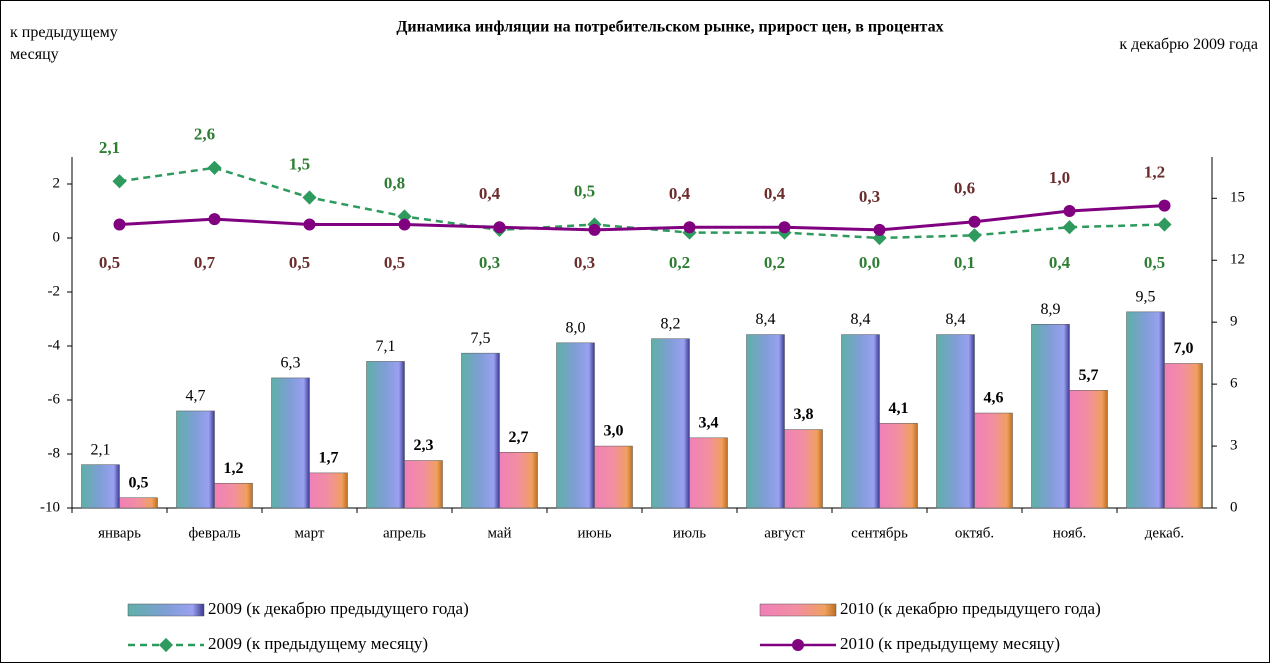 The width and height of the screenshot is (1270, 663). Describe the element at coordinates (54, 291) in the screenshot. I see `y-tick-label: -2` at that location.